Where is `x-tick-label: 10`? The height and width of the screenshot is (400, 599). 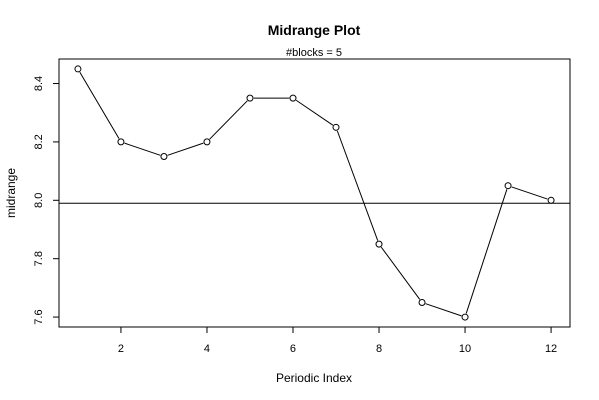
x-tick-label: 10 is located at coordinates (465, 349).